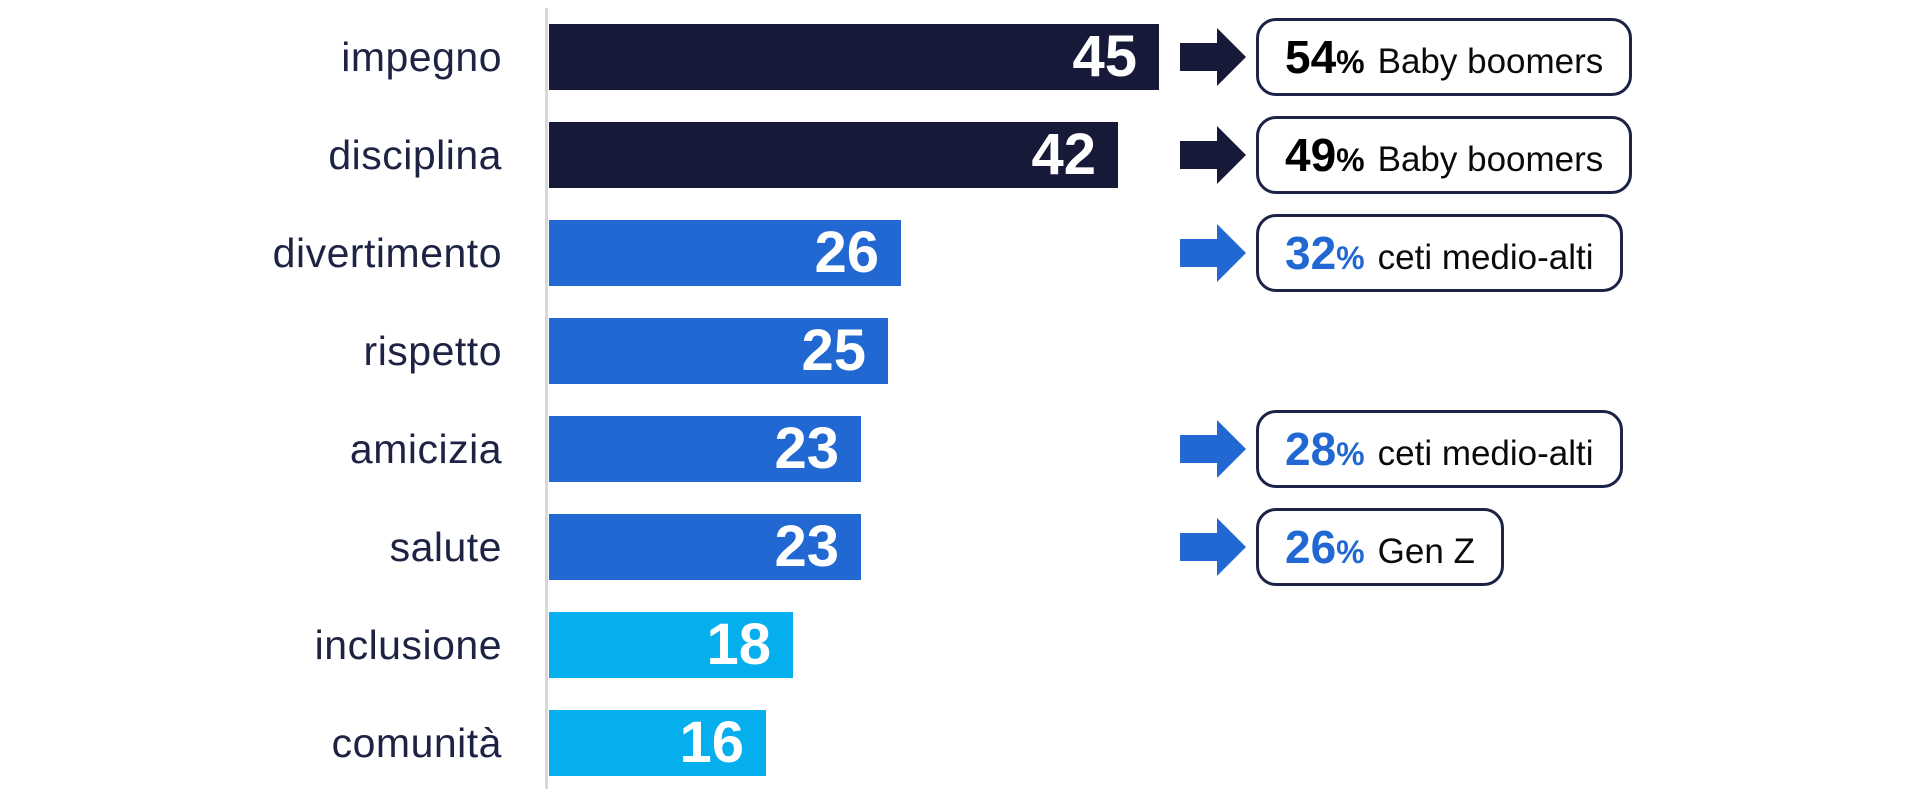 The width and height of the screenshot is (1920, 789). I want to click on category-label: amicizia, so click(425, 448).